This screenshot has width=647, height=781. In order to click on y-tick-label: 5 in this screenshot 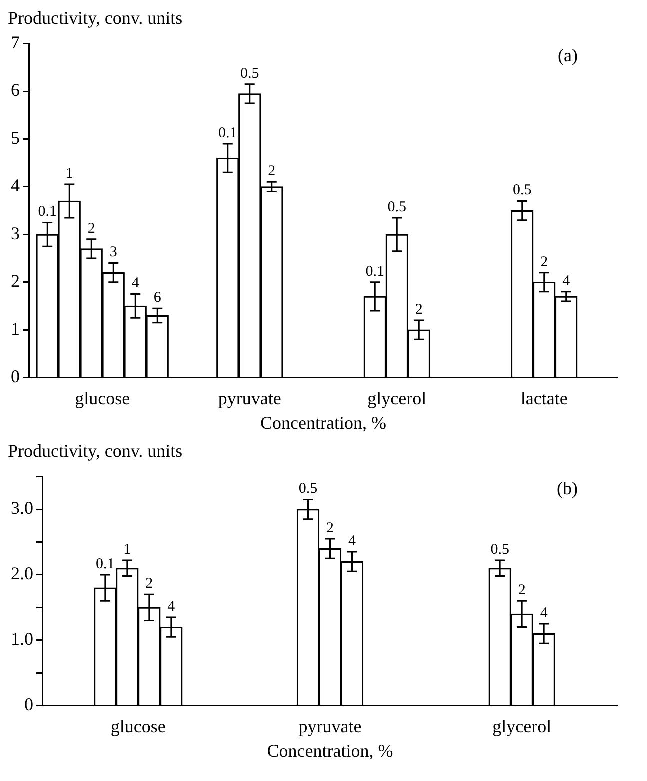, I will do `click(15, 138)`.